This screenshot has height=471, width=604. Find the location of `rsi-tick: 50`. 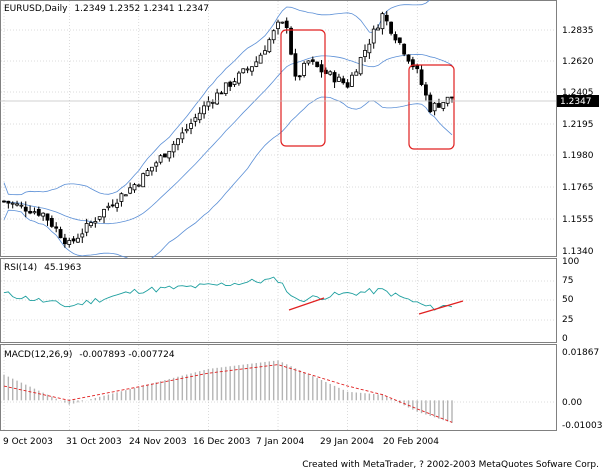

rsi-tick: 50 is located at coordinates (568, 300).